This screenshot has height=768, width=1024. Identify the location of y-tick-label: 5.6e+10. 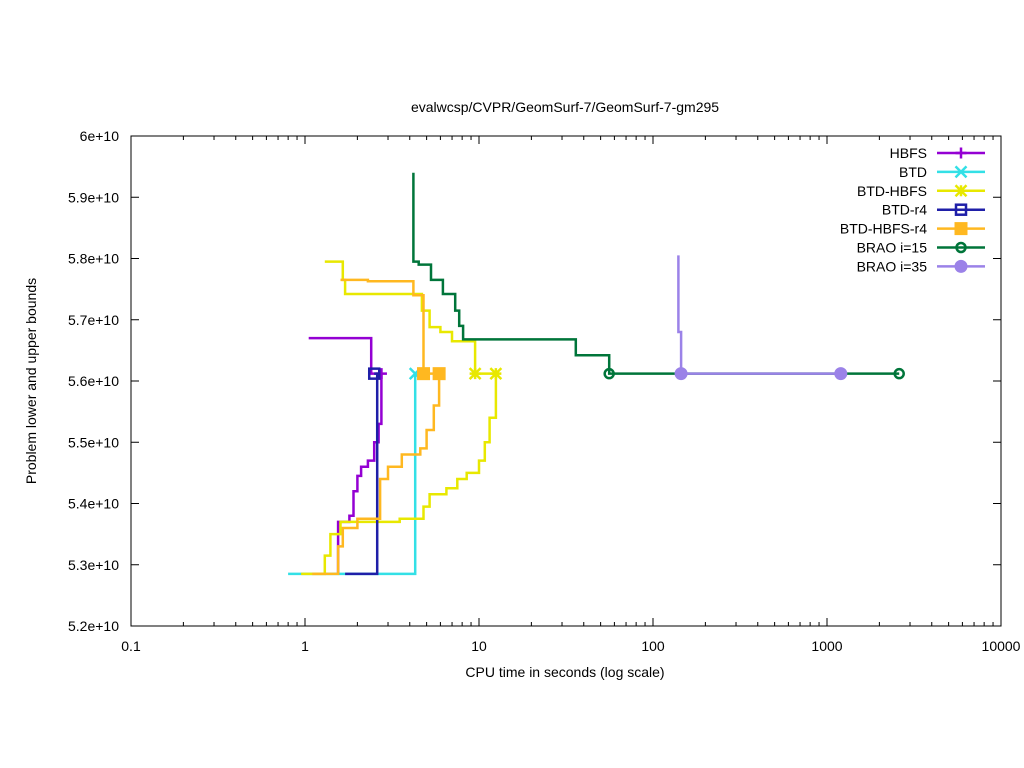
(93, 381).